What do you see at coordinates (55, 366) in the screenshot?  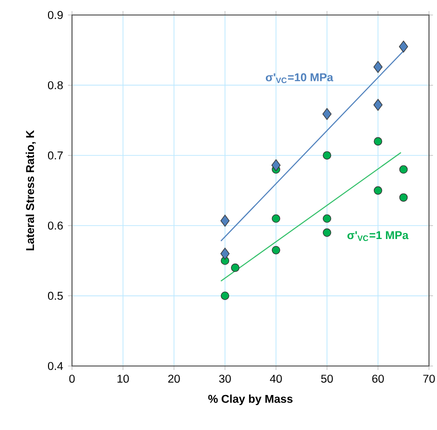 I see `y-tick-label: 0.4` at bounding box center [55, 366].